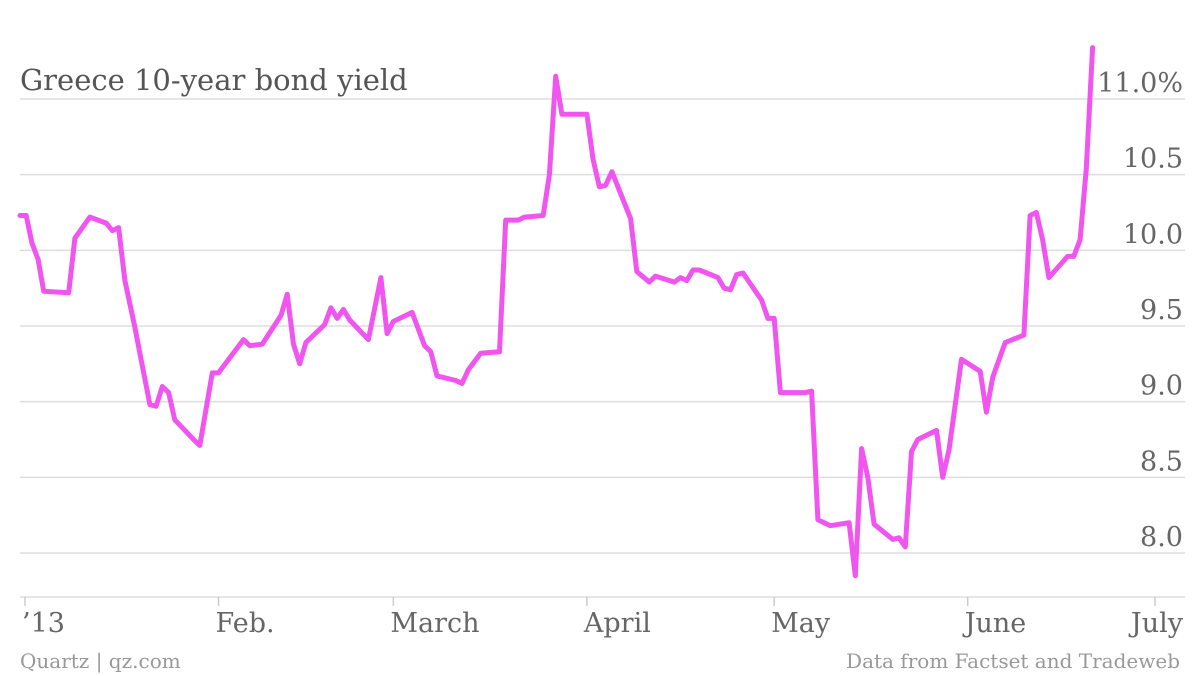  I want to click on source-left: Quartz | qz.com, so click(100, 661).